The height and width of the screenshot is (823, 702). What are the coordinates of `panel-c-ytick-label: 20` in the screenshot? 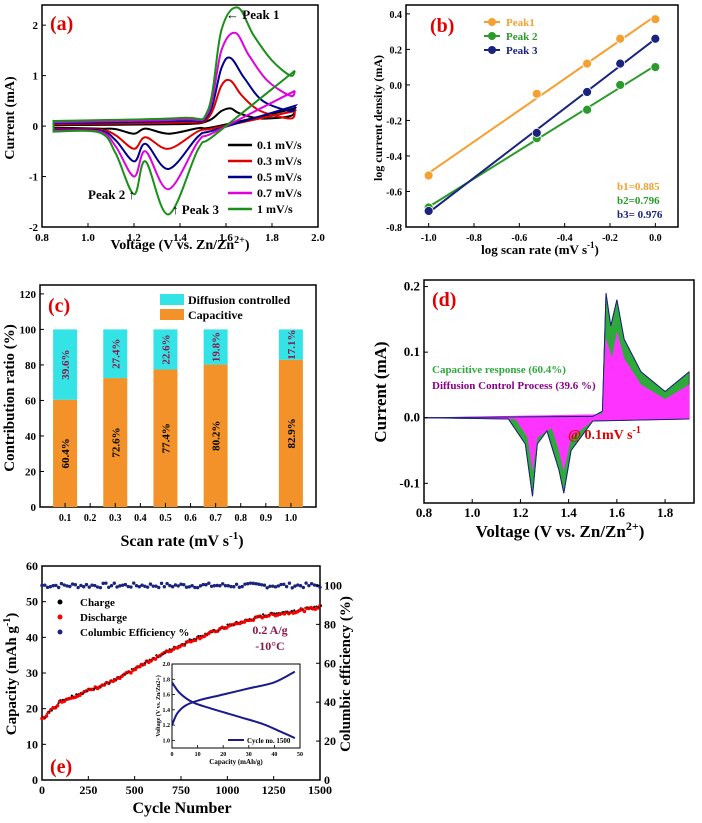 It's located at (31, 472).